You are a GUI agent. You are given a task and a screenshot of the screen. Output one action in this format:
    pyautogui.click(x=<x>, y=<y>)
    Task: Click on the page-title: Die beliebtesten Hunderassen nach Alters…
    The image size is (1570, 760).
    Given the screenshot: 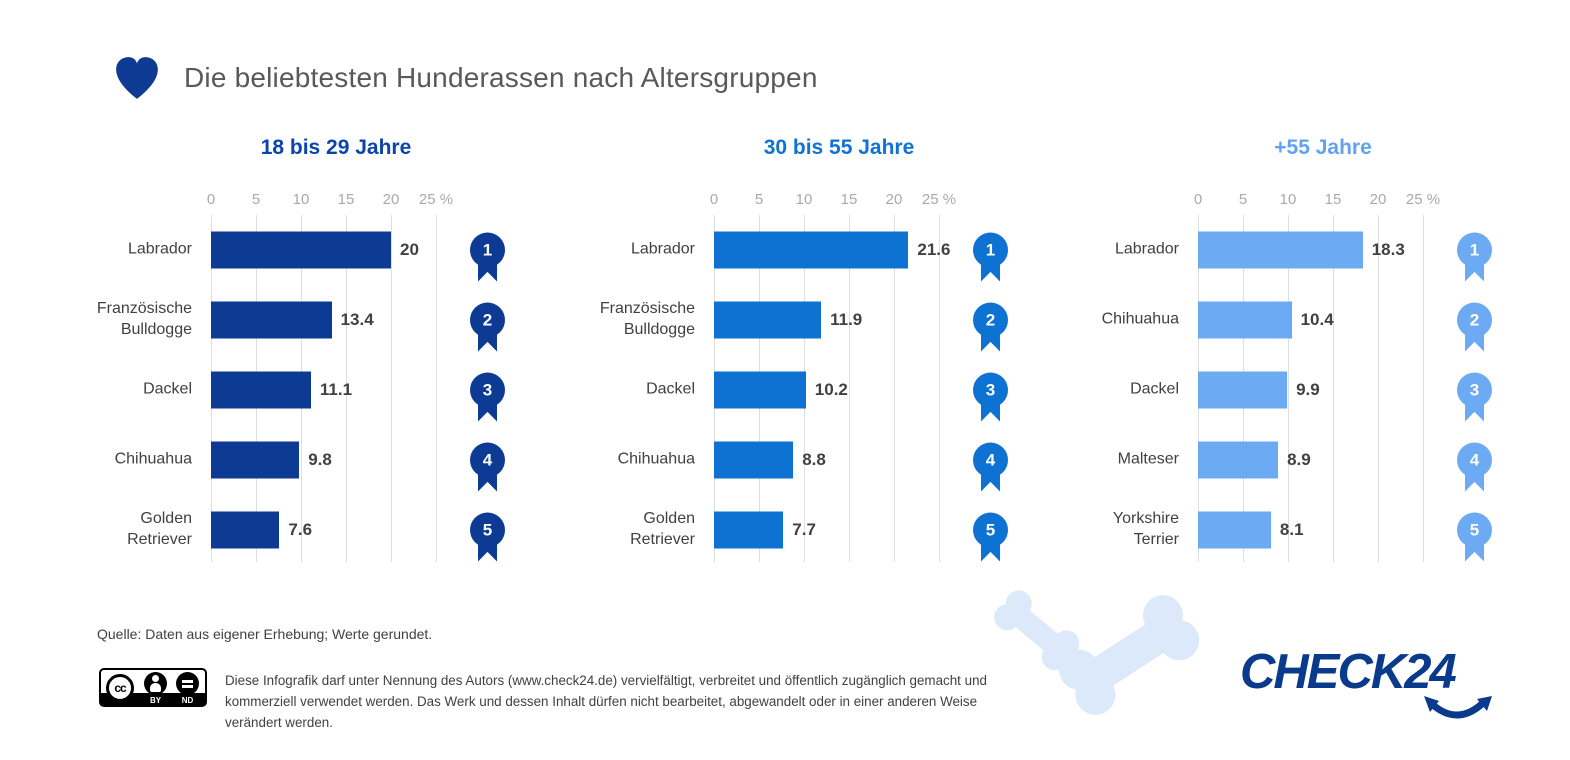 What is the action you would take?
    pyautogui.click(x=501, y=77)
    